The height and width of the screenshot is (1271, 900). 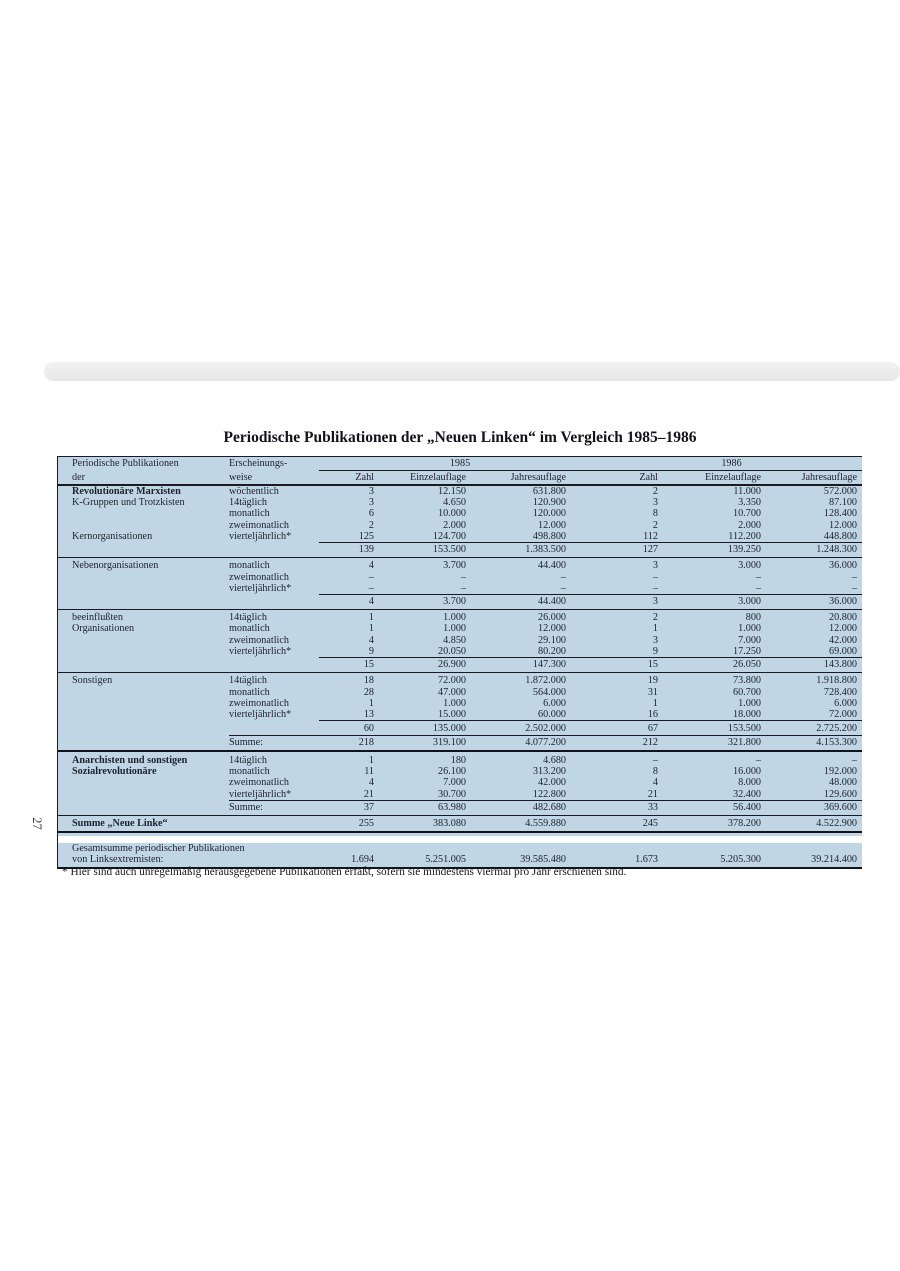 I want to click on cell-value: 11.000, so click(x=747, y=491).